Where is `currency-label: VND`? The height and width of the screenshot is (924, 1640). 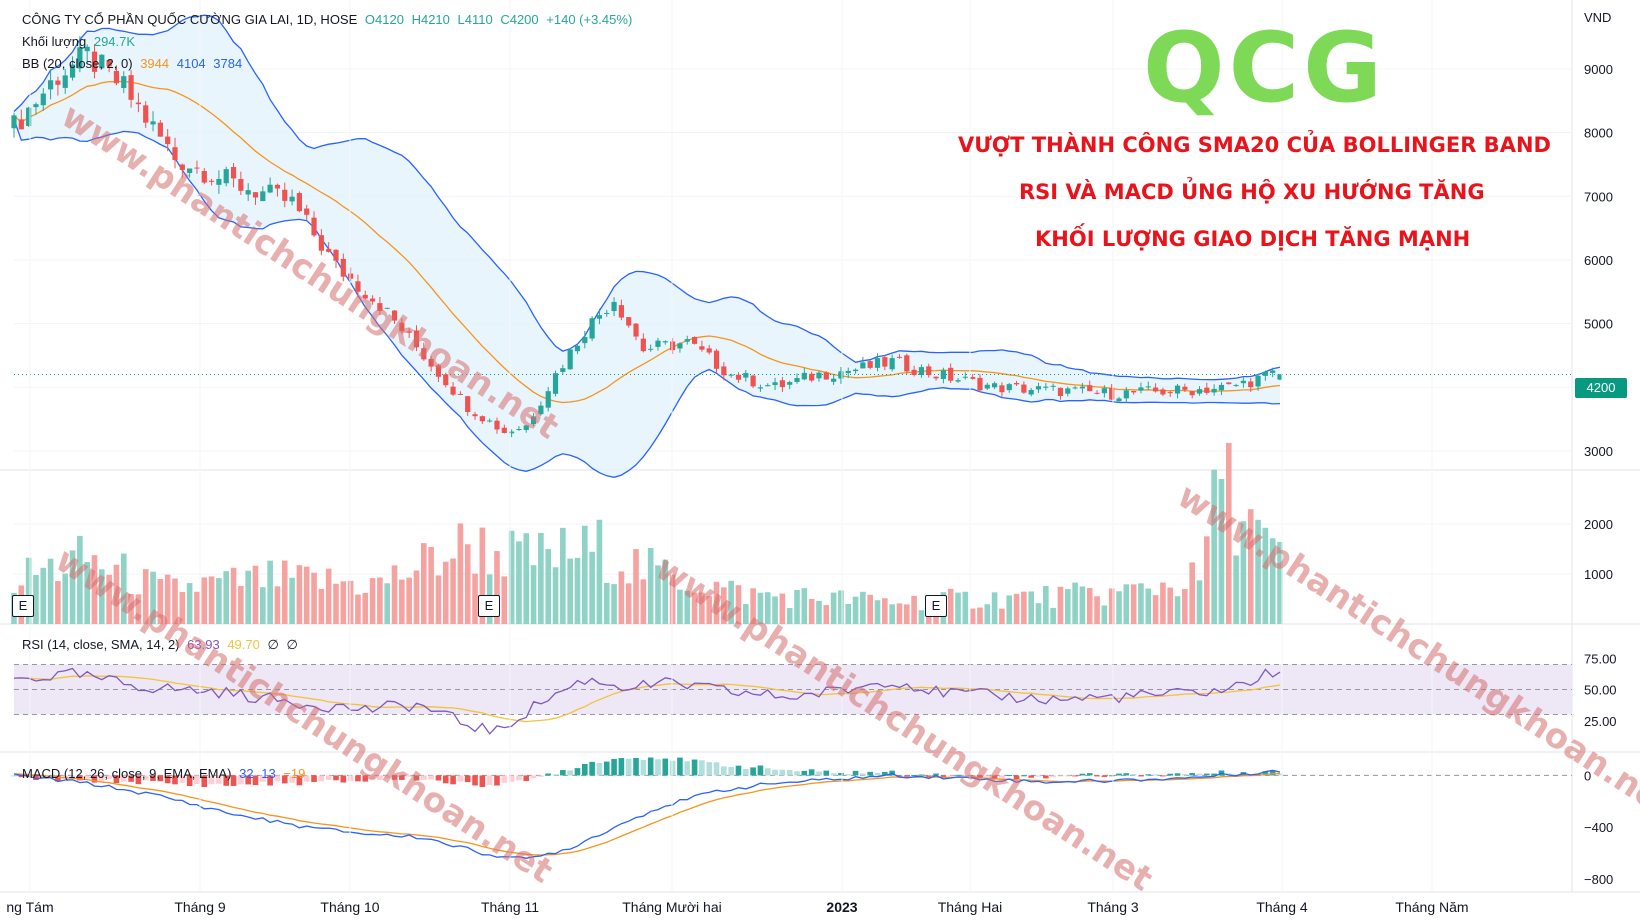
currency-label: VND is located at coordinates (1598, 17).